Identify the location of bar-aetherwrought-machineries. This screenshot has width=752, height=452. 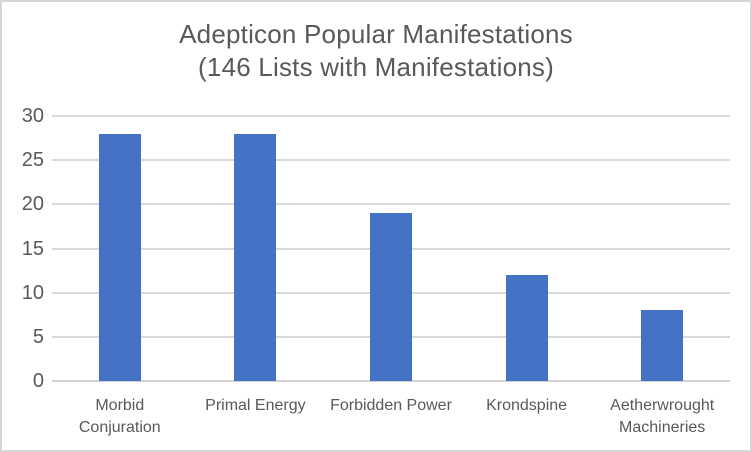
(662, 345).